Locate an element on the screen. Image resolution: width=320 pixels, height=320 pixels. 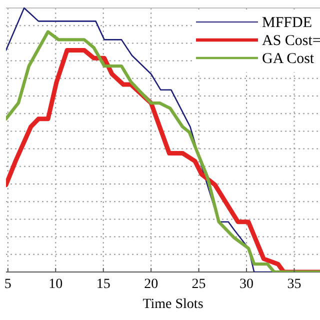
x-tick-label: 15 is located at coordinates (103, 284).